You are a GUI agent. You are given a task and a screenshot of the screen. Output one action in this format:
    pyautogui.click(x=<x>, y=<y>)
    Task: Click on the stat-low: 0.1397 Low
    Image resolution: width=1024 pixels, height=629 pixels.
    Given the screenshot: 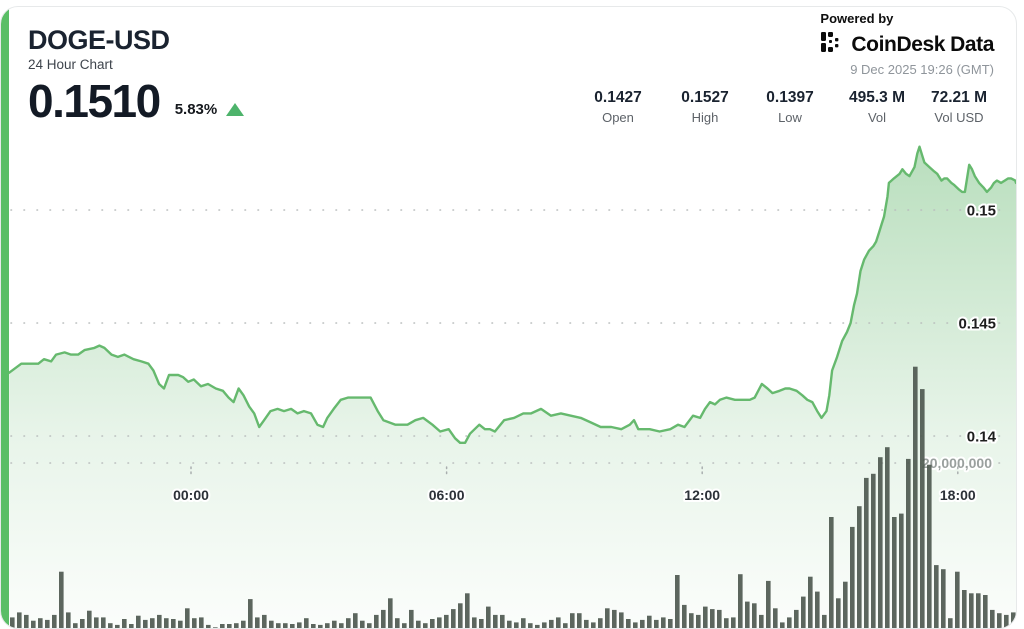 What is the action you would take?
    pyautogui.click(x=789, y=107)
    